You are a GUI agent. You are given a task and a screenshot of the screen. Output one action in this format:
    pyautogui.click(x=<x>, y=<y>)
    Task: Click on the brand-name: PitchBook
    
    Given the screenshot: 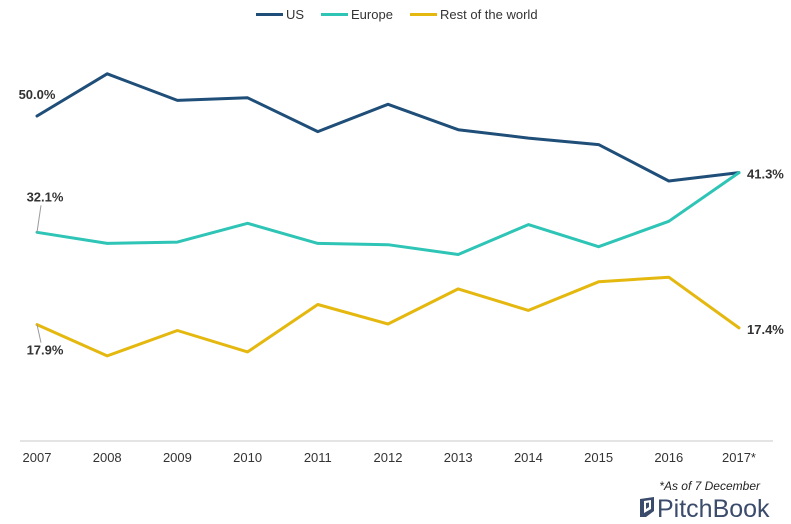 What is the action you would take?
    pyautogui.click(x=713, y=509)
    